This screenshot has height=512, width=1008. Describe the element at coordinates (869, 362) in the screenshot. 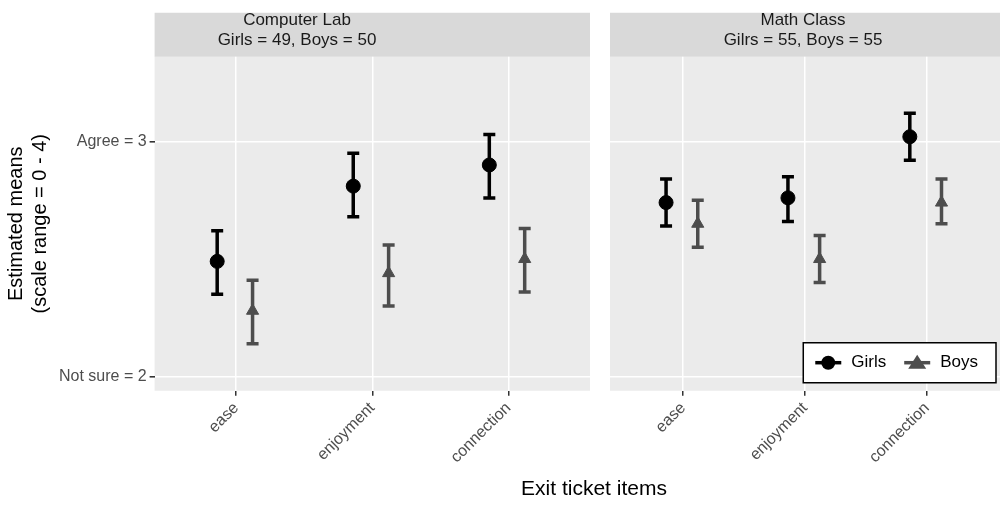

I see `legend-label: Girls` at that location.